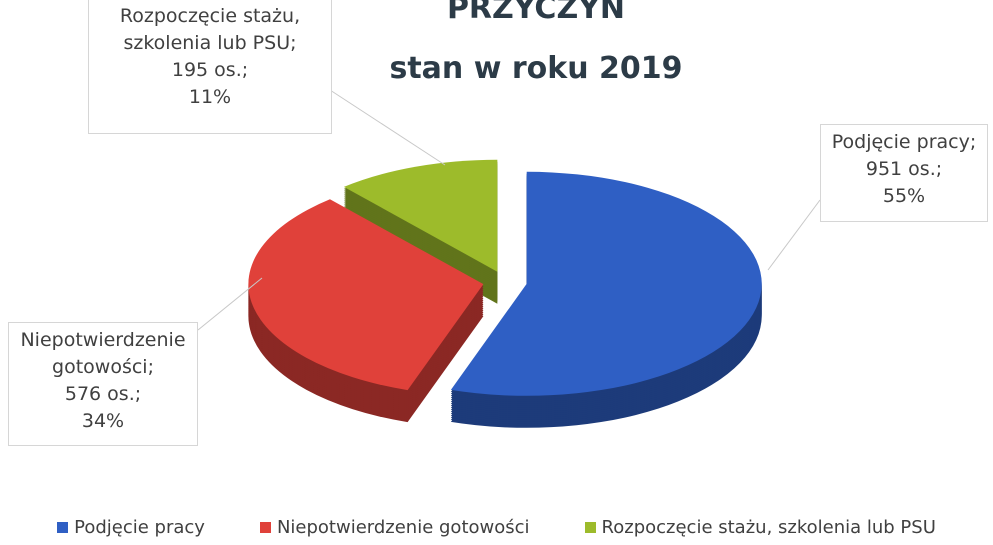  I want to click on data-label-line: 55%, so click(904, 196).